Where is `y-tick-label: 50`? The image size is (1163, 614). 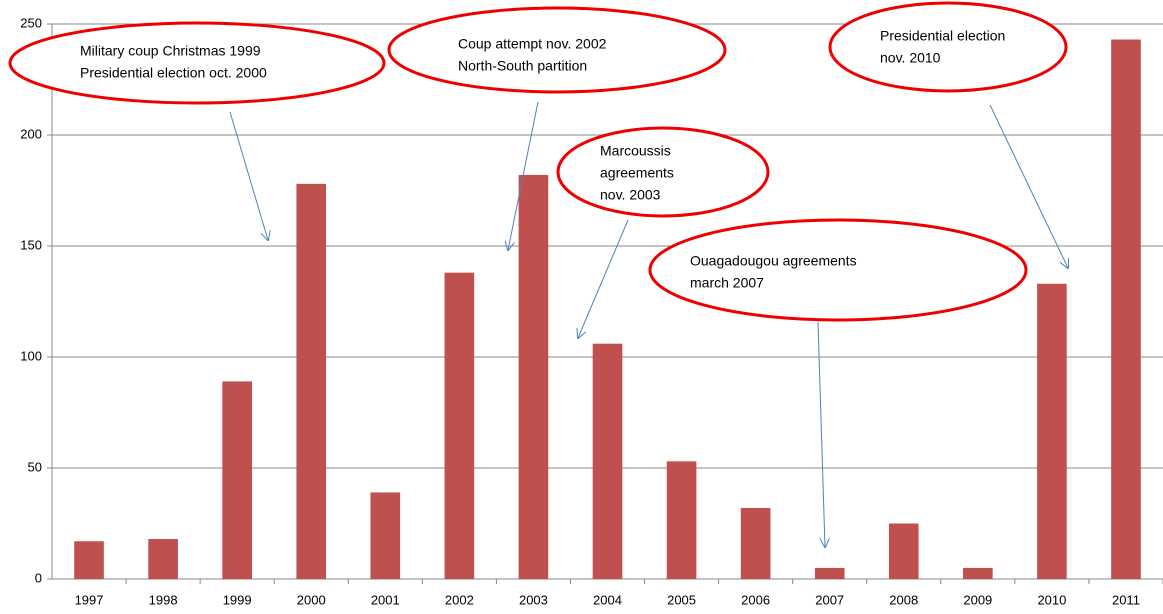
y-tick-label: 50 is located at coordinates (35, 466).